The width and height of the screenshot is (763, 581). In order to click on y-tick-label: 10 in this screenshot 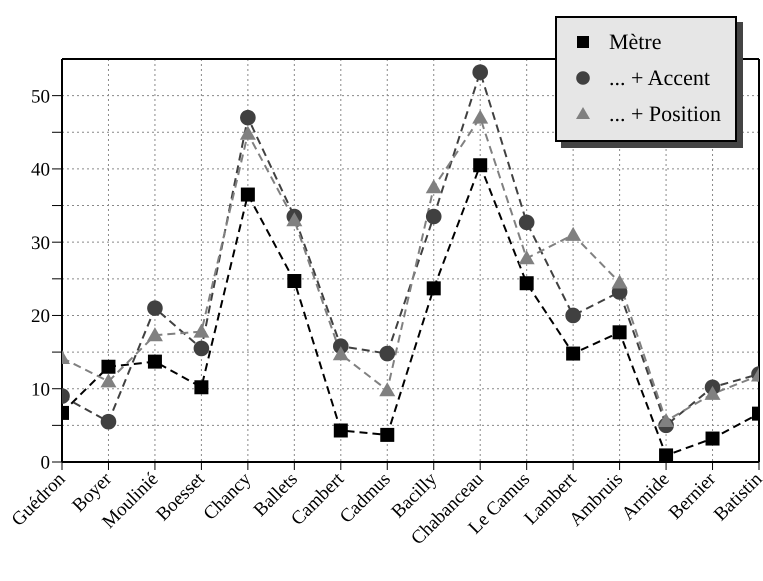, I will do `click(40, 389)`.